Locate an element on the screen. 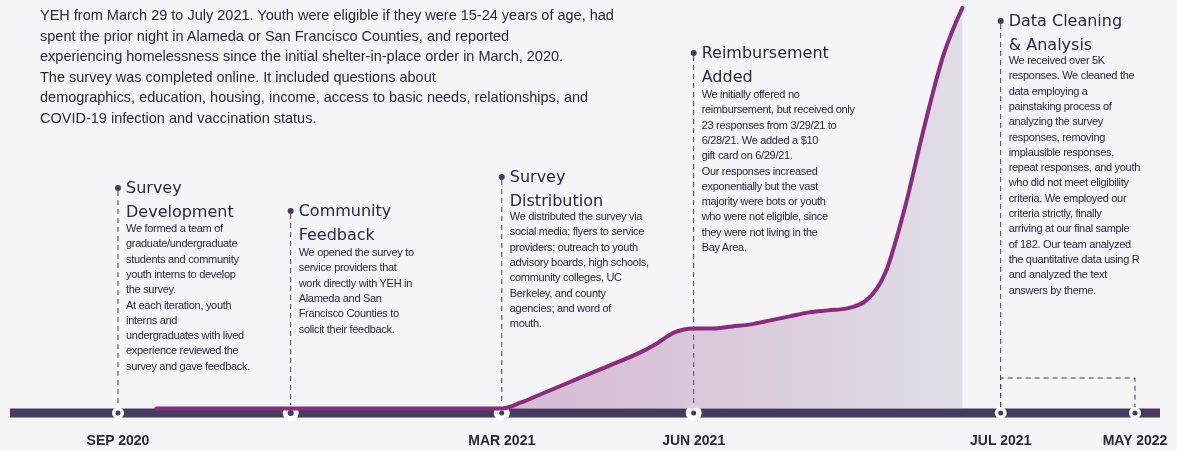 The image size is (1177, 451). annotation: We distributed the survey via social media; flyers to service providers; outreach to youth advisory boards, high schools, community colleges, UC Berkeley, and county agencies; and word of mouth. is located at coordinates (579, 270).